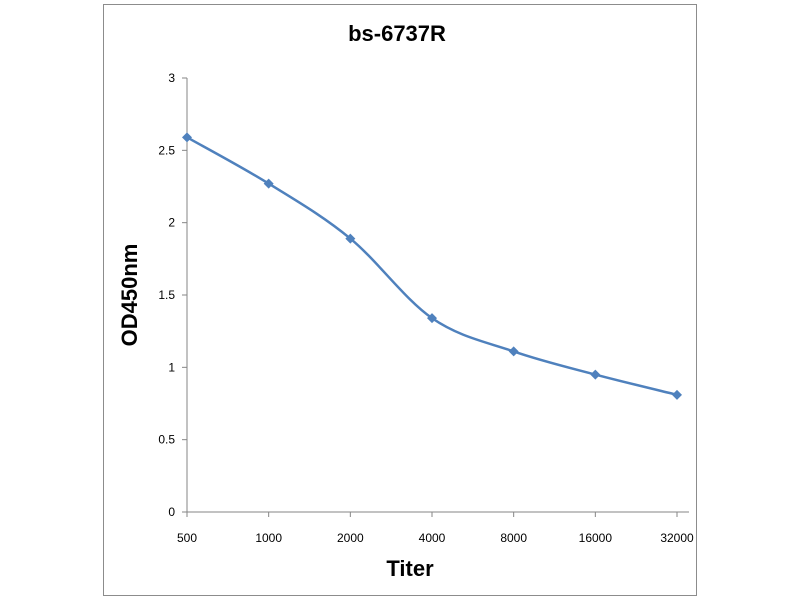  Describe the element at coordinates (350, 538) in the screenshot. I see `x-tick-label: 2000` at that location.